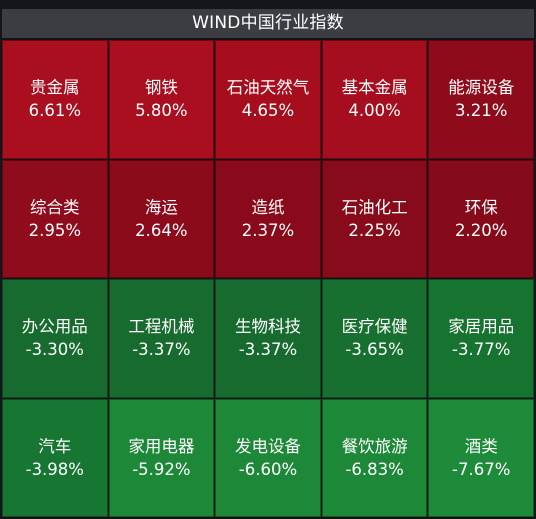 The width and height of the screenshot is (536, 519). Describe the element at coordinates (481, 338) in the screenshot. I see `industry-tile: 家居用品 -3.77%` at that location.